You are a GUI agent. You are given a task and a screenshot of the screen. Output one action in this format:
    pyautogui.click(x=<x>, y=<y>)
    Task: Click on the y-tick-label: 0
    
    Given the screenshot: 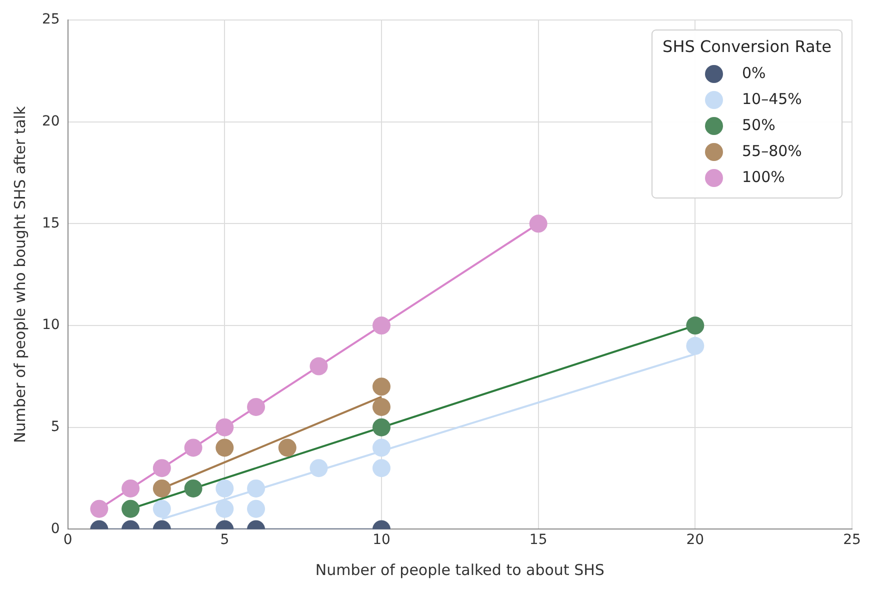 What is the action you would take?
    pyautogui.click(x=55, y=528)
    